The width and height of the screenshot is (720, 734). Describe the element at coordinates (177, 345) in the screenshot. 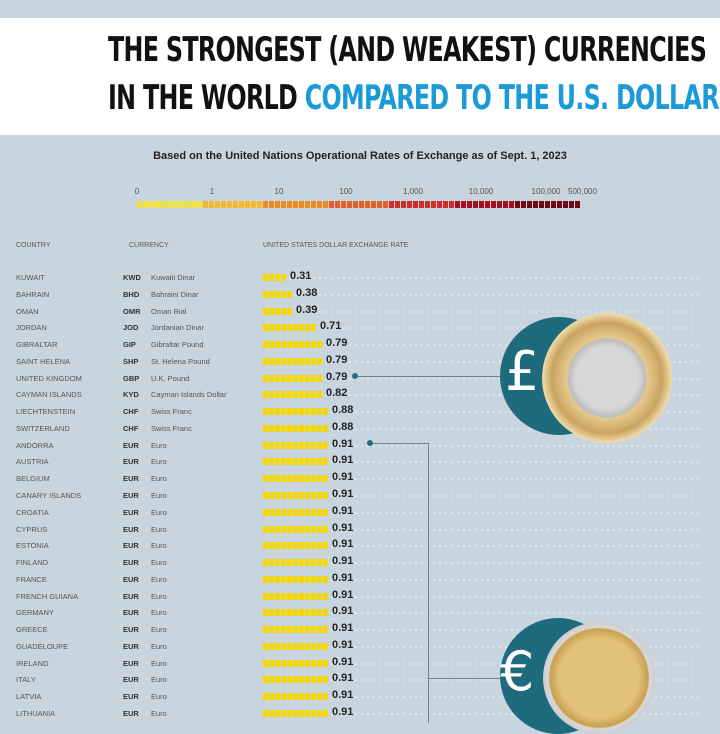

I see `currency-name: Gibraltar Pound` at that location.